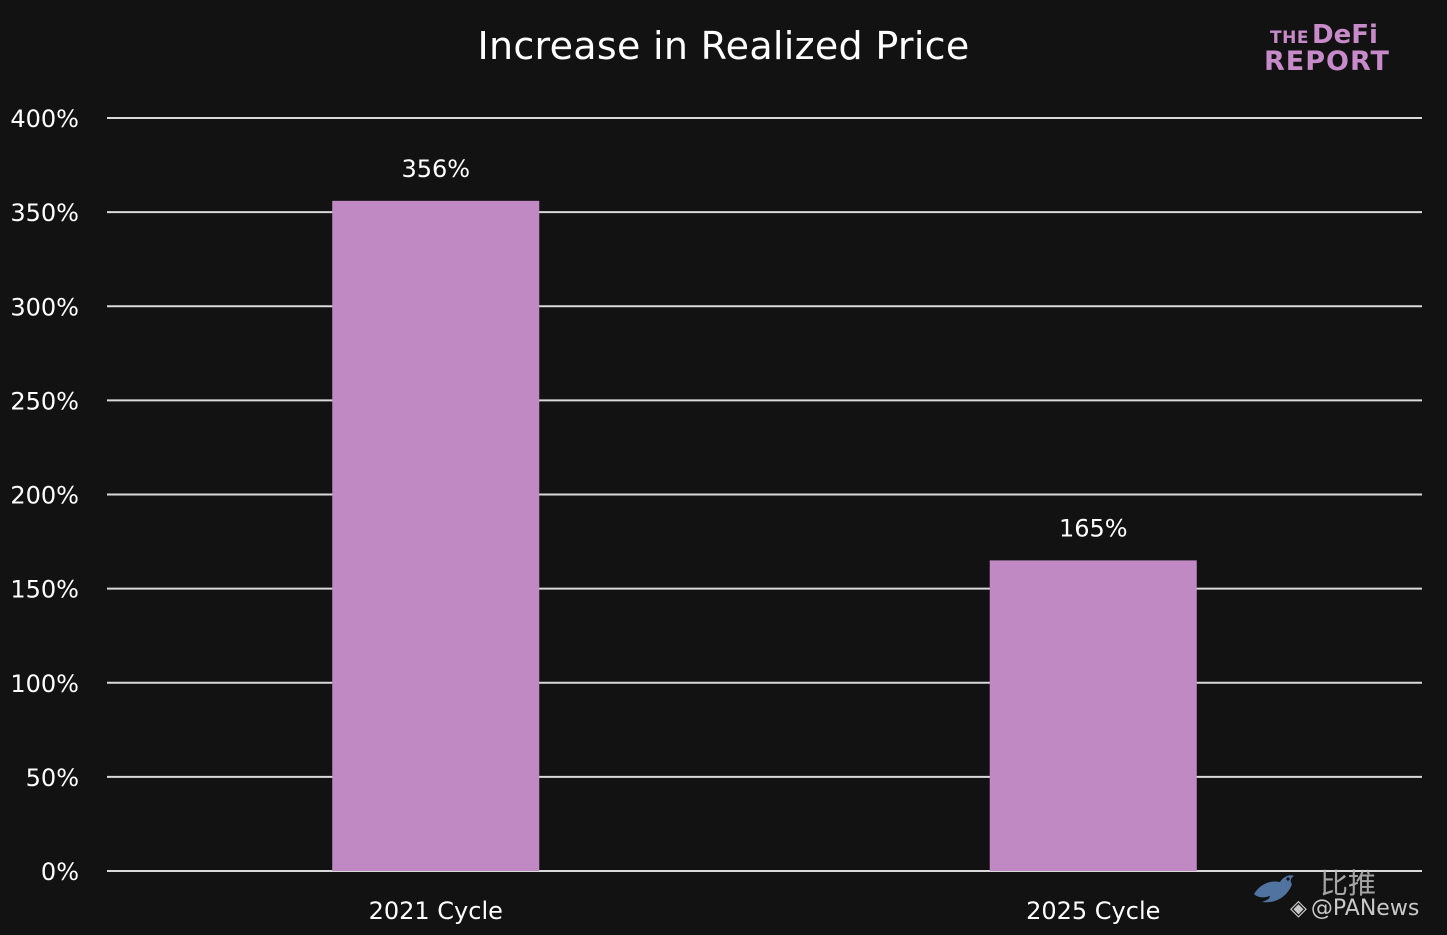 The width and height of the screenshot is (1447, 935). I want to click on x-axis-tick-labels: 2021 Cycle 2025 Cycle, so click(765, 911).